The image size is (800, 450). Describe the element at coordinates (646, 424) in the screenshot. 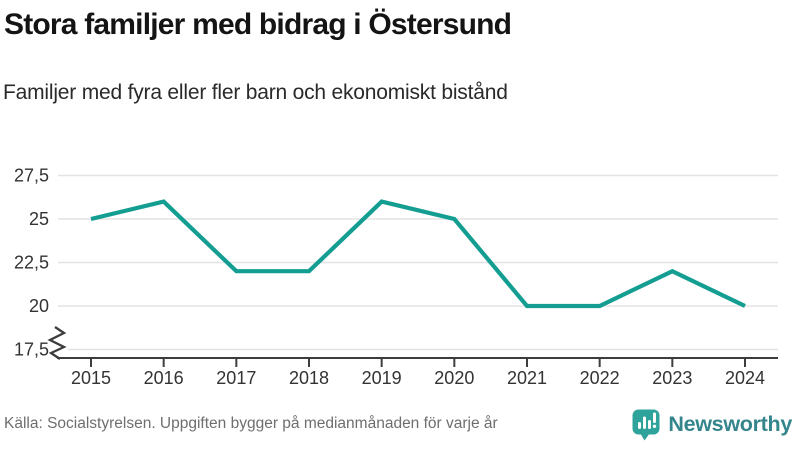

I see `newsworthy-logo-icon` at that location.